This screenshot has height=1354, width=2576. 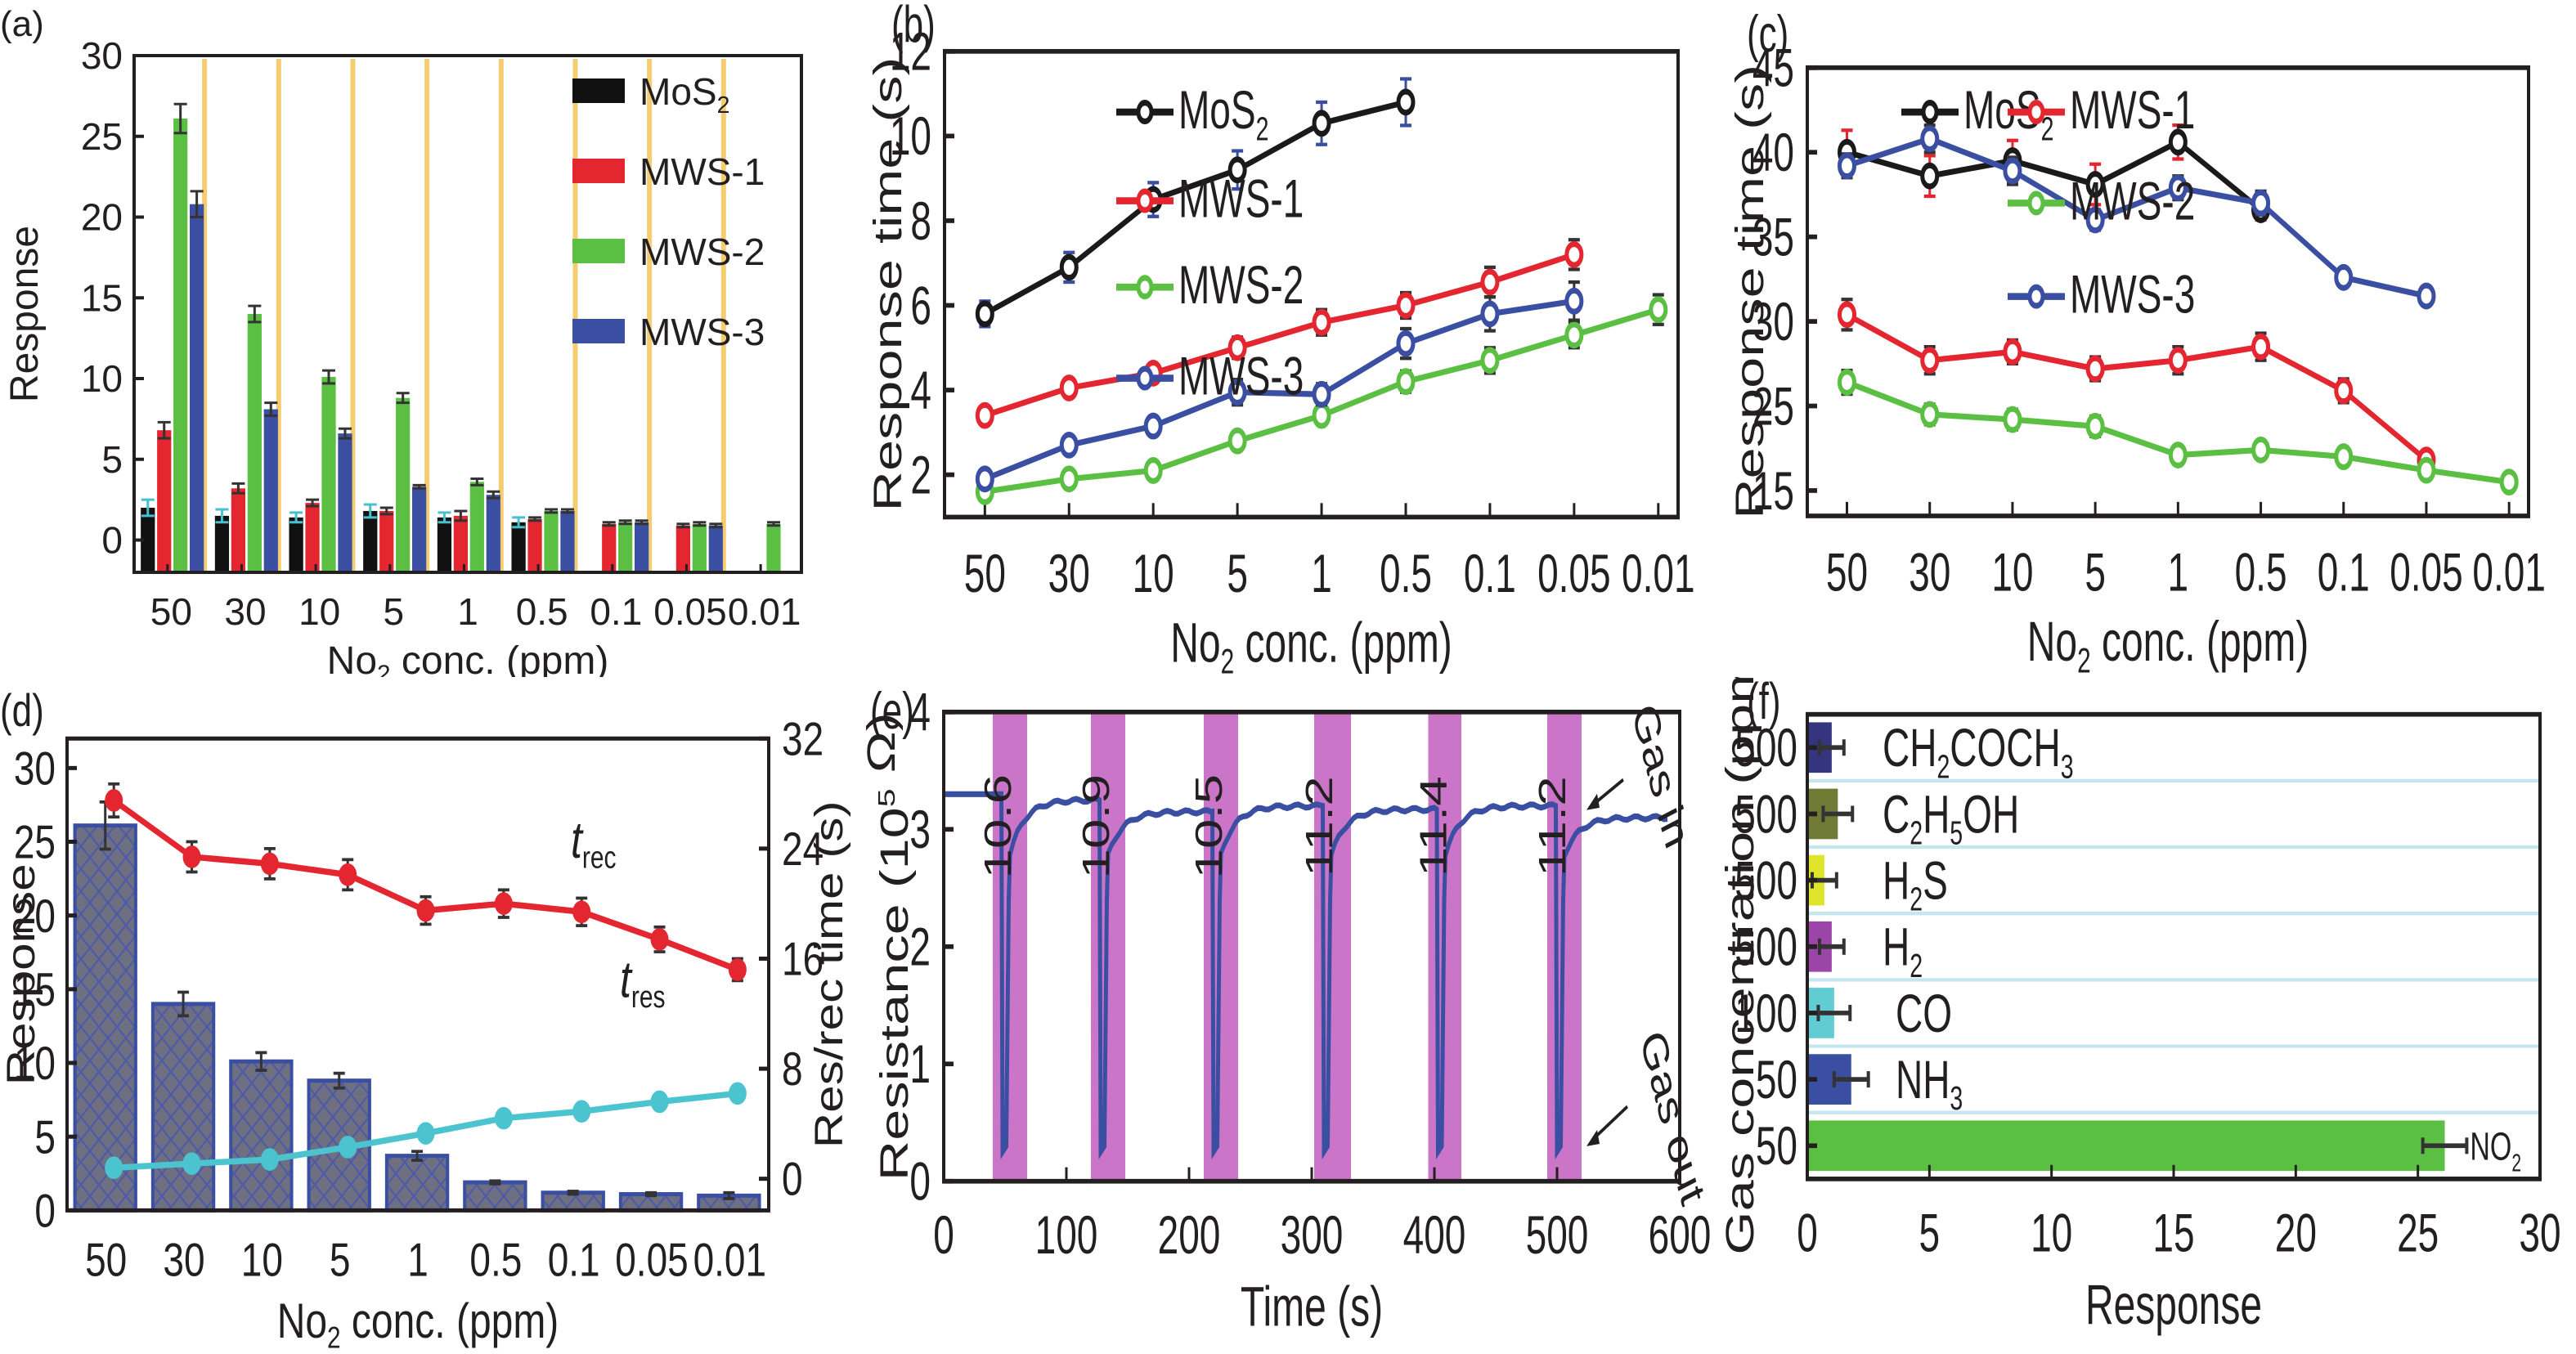 What do you see at coordinates (793, 1069) in the screenshot?
I see `y-right-tick-label: 8` at bounding box center [793, 1069].